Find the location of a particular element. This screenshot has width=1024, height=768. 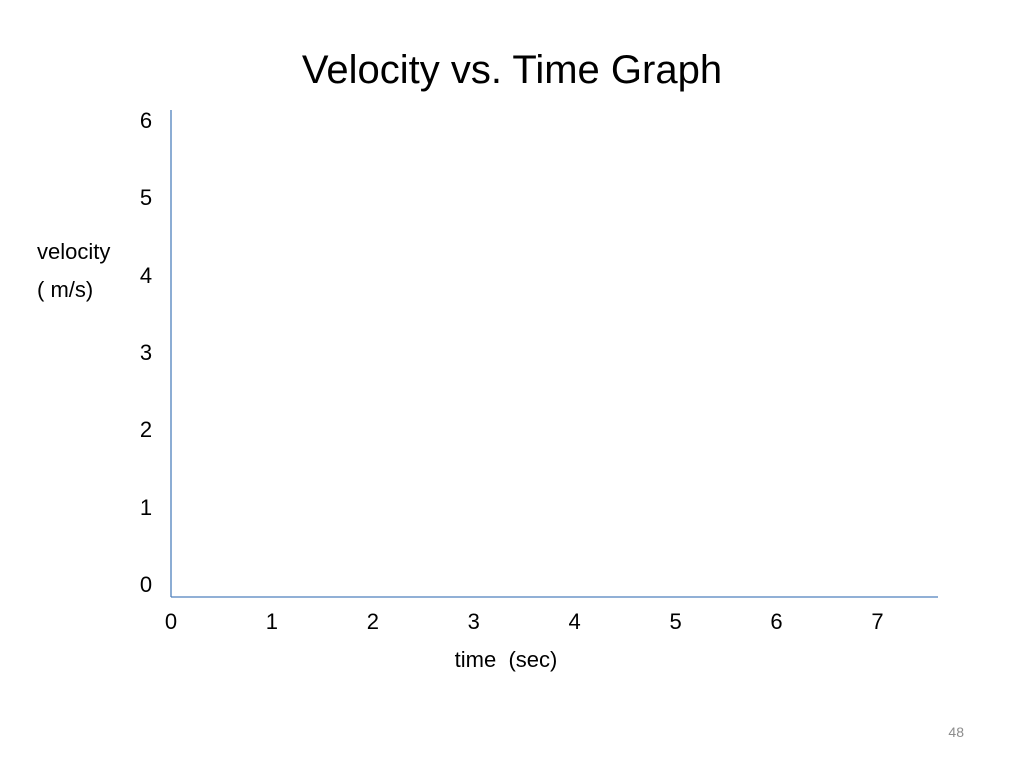

x-axis-label: time (sec) is located at coordinates (506, 659).